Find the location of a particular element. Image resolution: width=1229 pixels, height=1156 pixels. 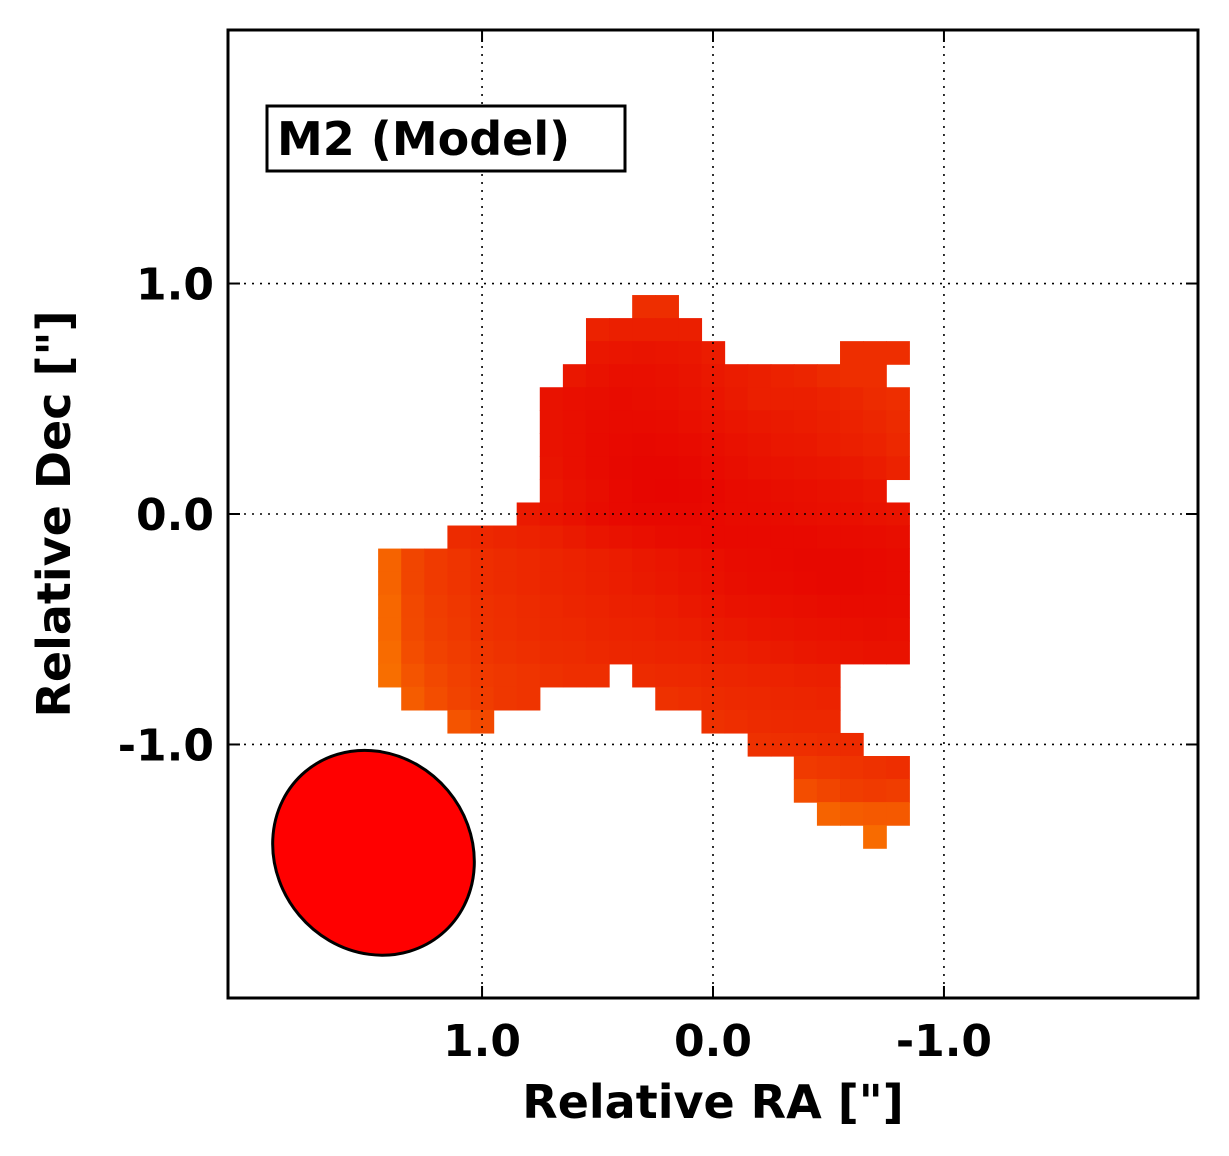

x-axis-label: Relative RA ["] is located at coordinates (712, 1102).